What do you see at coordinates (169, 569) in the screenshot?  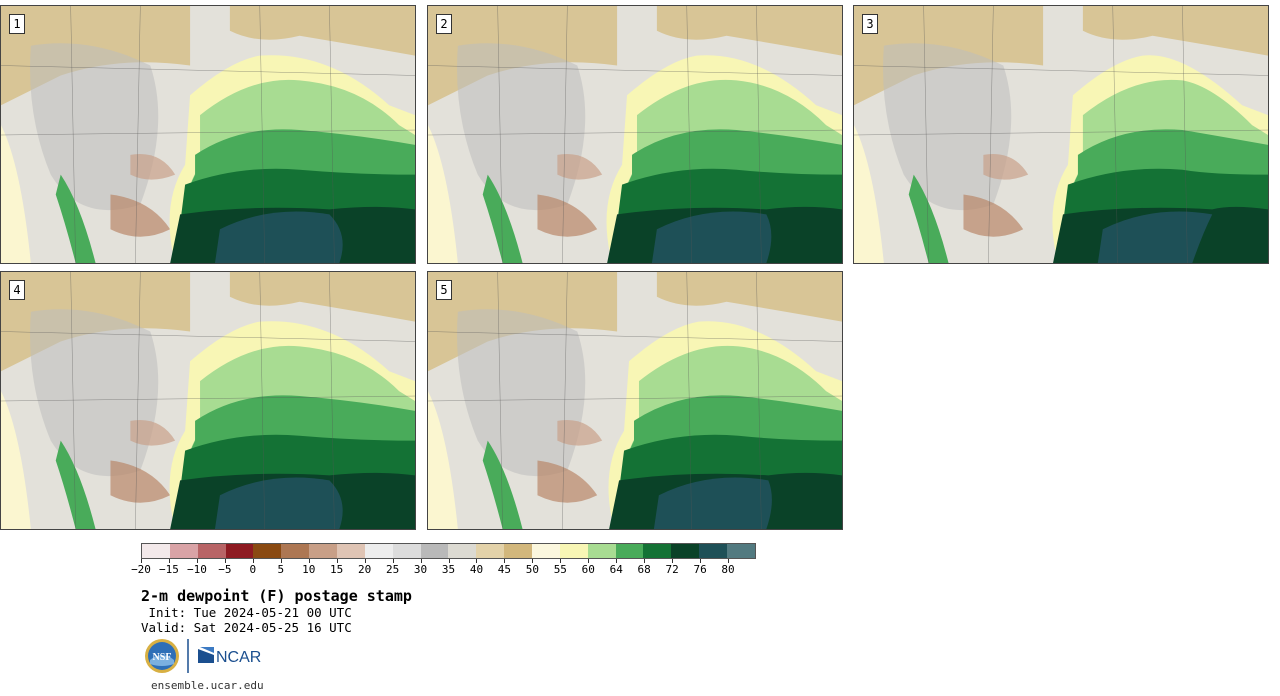 I see `colorbar-tick-label: −15` at bounding box center [169, 569].